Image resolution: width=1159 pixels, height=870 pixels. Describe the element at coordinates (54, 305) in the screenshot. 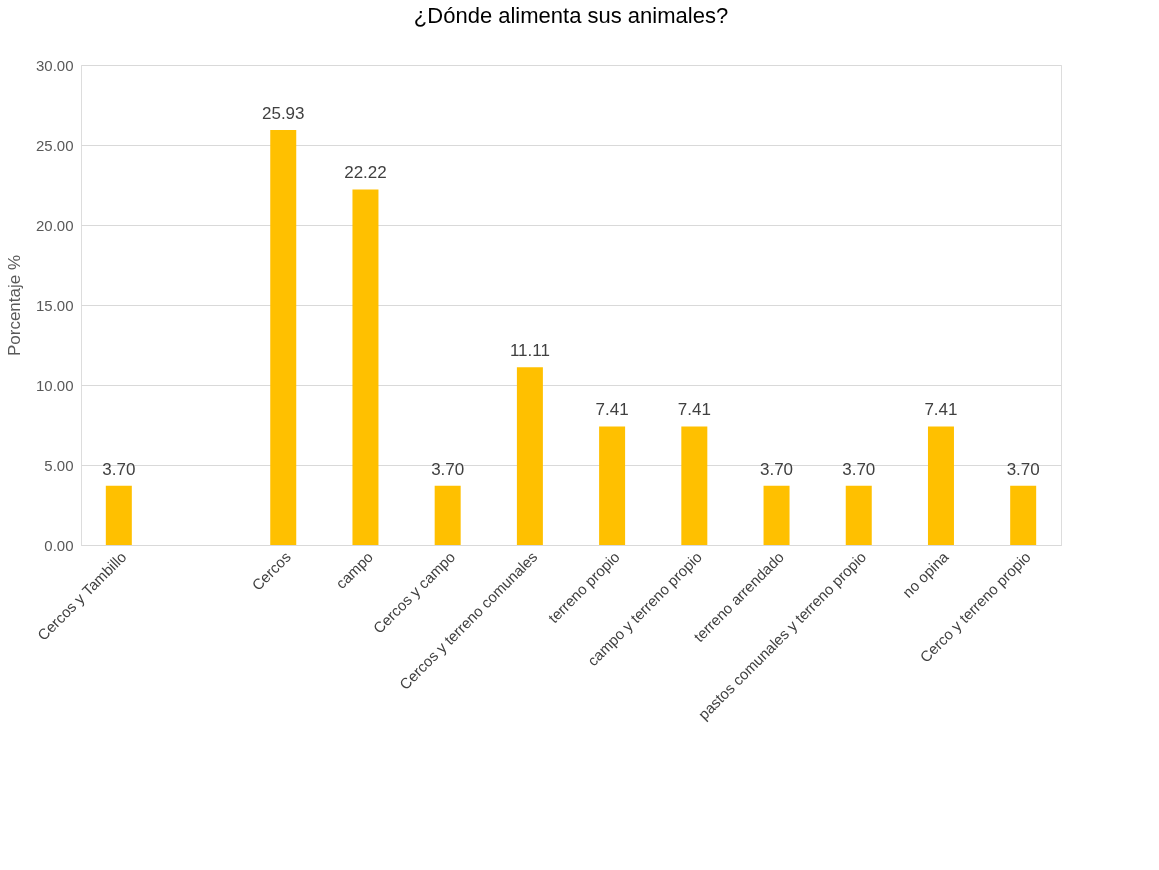

I see `y-tick-label: 15.00` at that location.